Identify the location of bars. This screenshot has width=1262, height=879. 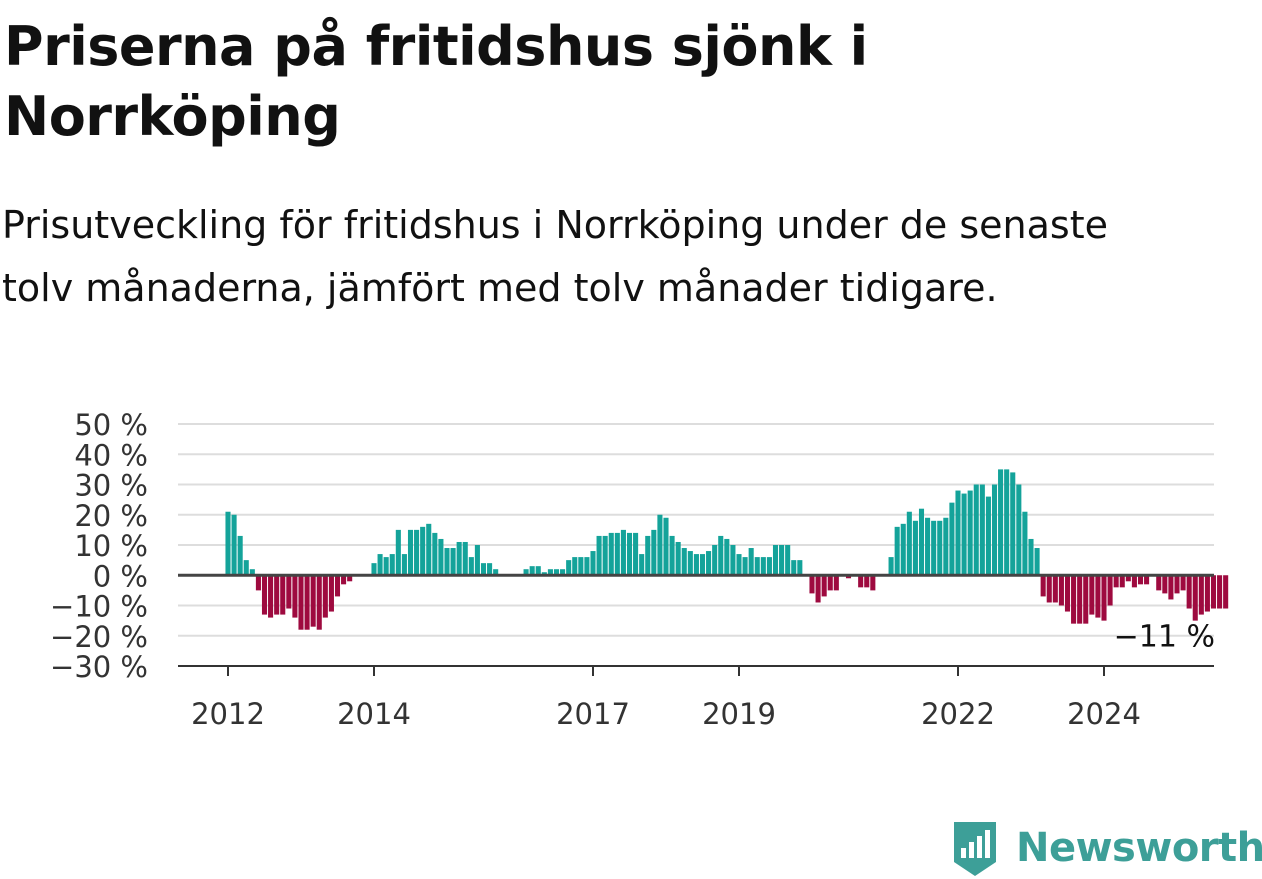
(727, 549).